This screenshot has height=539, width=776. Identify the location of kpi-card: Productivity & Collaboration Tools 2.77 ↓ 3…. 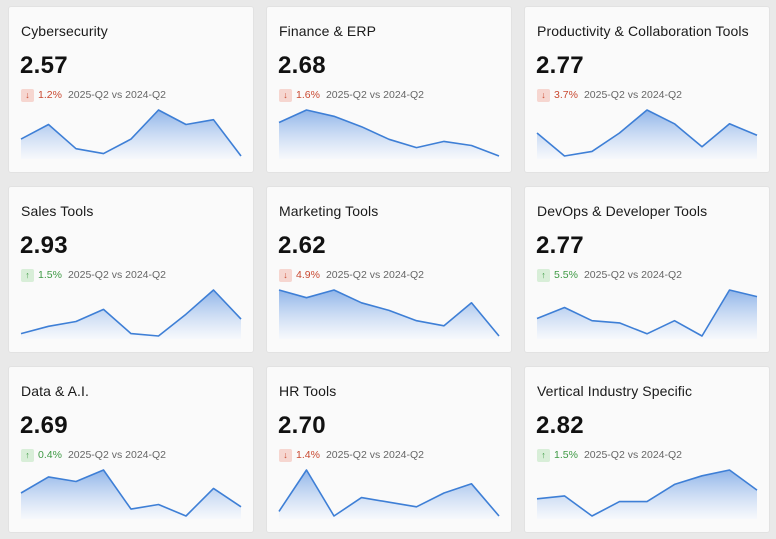
(647, 89).